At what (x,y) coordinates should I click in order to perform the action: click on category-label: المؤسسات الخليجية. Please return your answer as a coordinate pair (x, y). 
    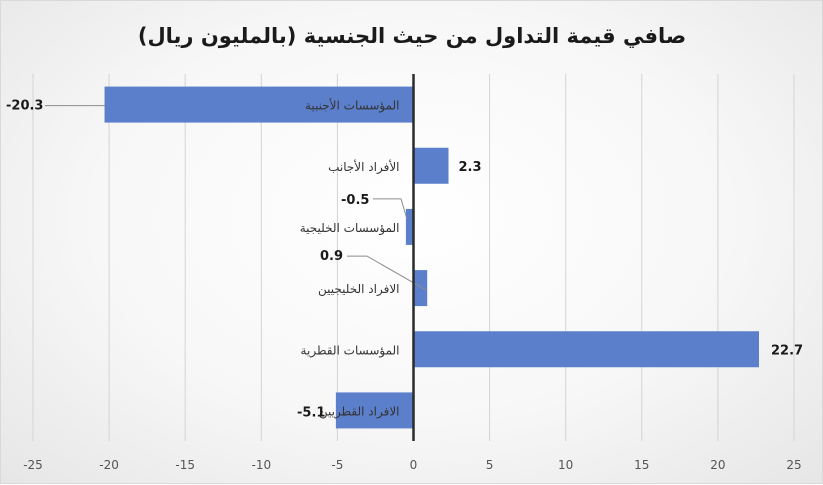
    Looking at the image, I should click on (350, 228).